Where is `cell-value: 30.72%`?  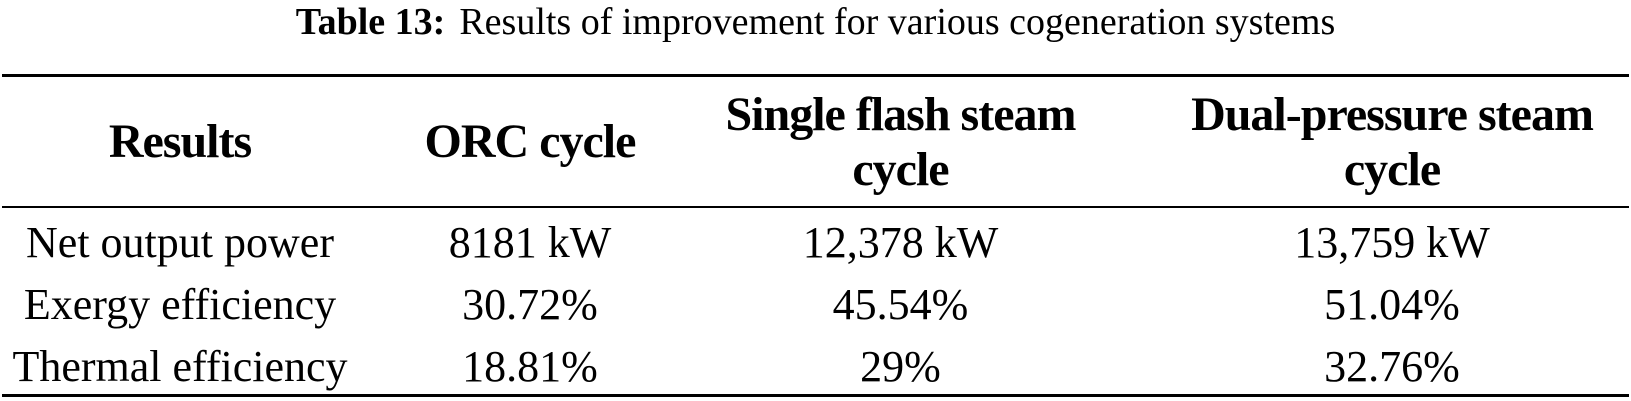
cell-value: 30.72% is located at coordinates (530, 304).